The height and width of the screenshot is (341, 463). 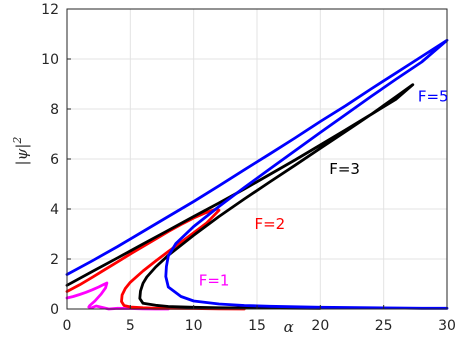 What do you see at coordinates (67, 326) in the screenshot?
I see `x-tick-label: 0` at bounding box center [67, 326].